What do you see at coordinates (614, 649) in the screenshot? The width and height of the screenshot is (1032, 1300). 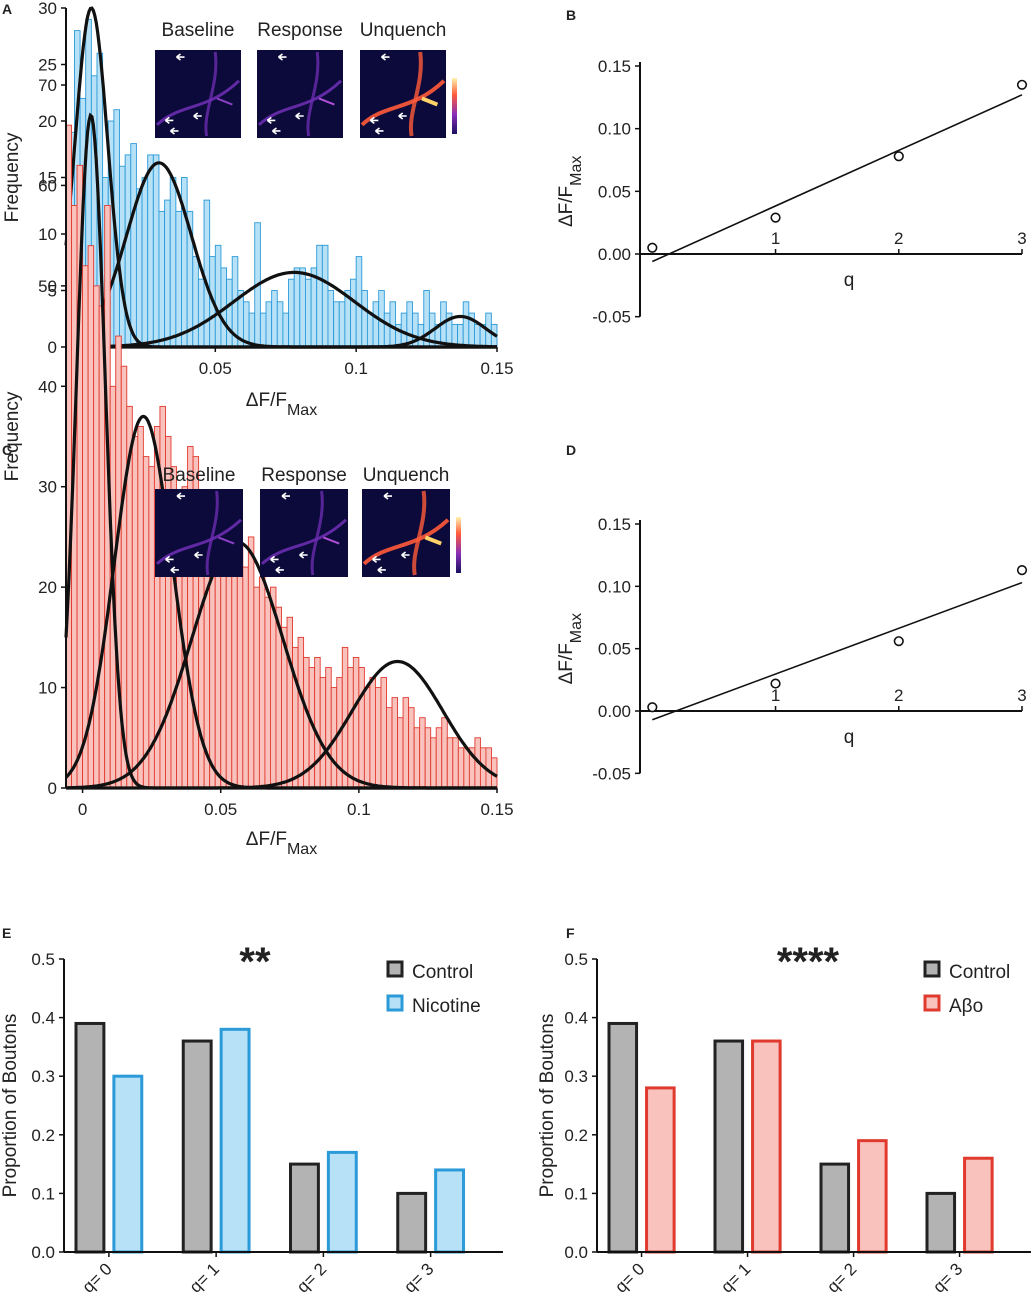 I see `y-tick-label: 0.05` at bounding box center [614, 649].